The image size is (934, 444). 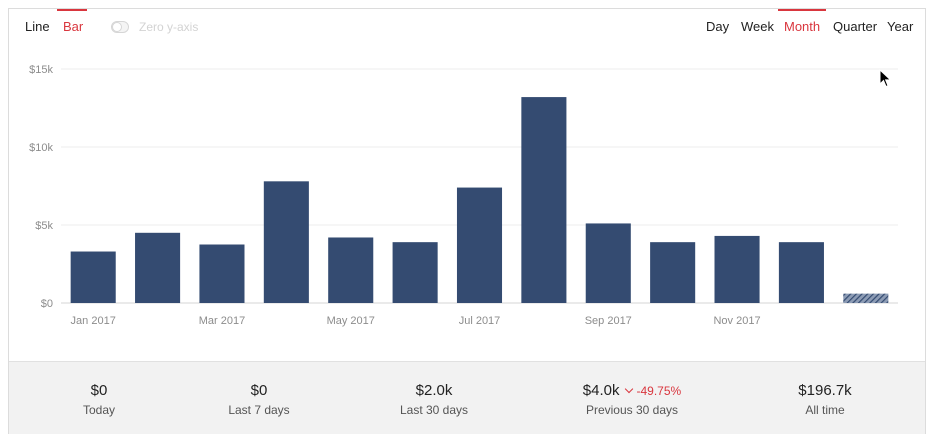 What do you see at coordinates (718, 26) in the screenshot?
I see `tab-day: Day` at bounding box center [718, 26].